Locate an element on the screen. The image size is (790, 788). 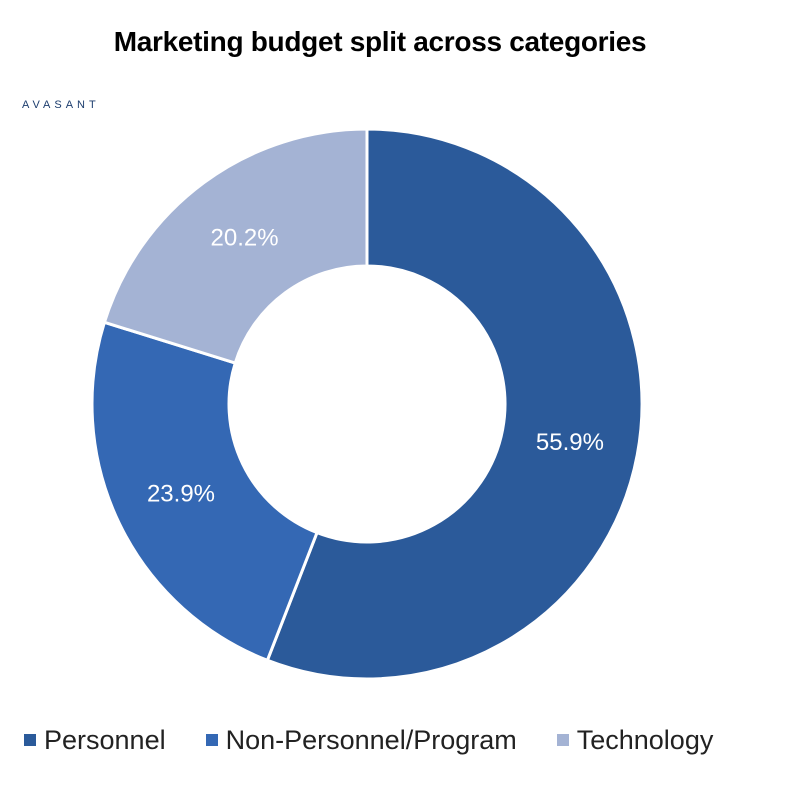
legend-item-non-personnel: Non-Personnel/Program is located at coordinates (361, 740).